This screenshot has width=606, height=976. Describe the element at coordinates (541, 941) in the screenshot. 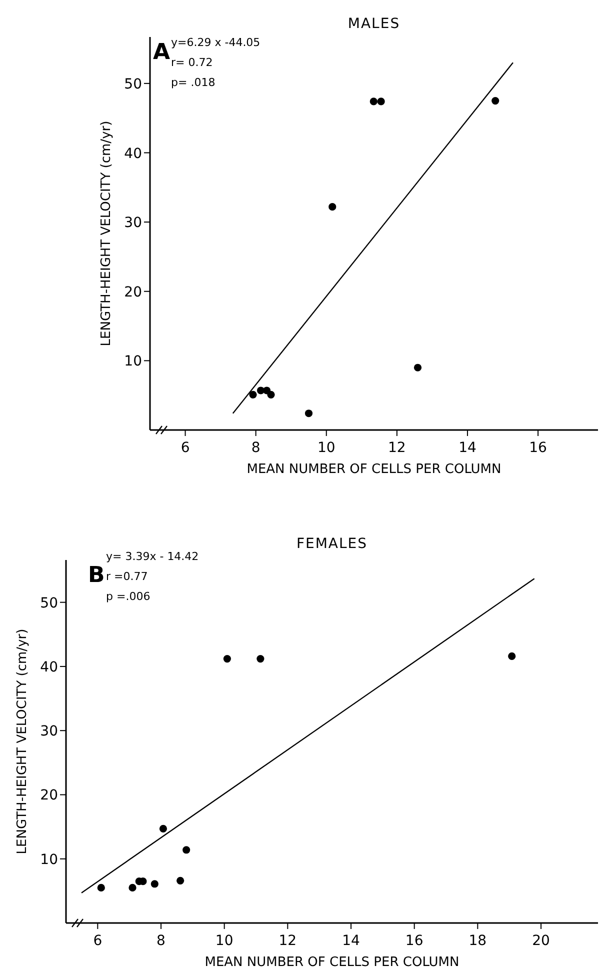

I see `x-tick-label: 20` at that location.